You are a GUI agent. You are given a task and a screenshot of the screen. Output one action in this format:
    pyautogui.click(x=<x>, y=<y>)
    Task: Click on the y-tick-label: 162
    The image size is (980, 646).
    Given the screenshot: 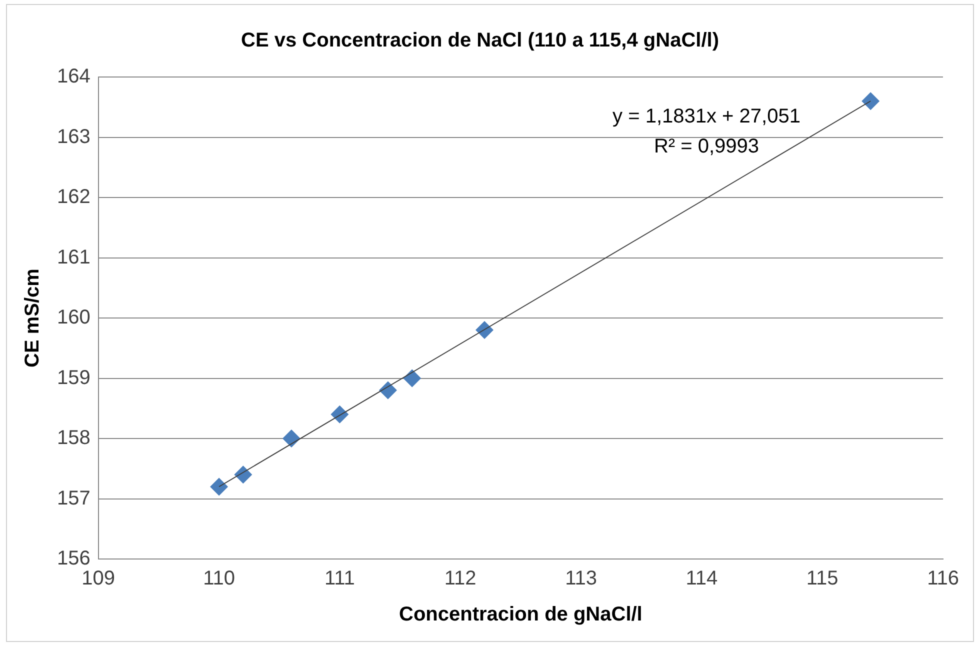 What is the action you would take?
    pyautogui.click(x=73, y=197)
    